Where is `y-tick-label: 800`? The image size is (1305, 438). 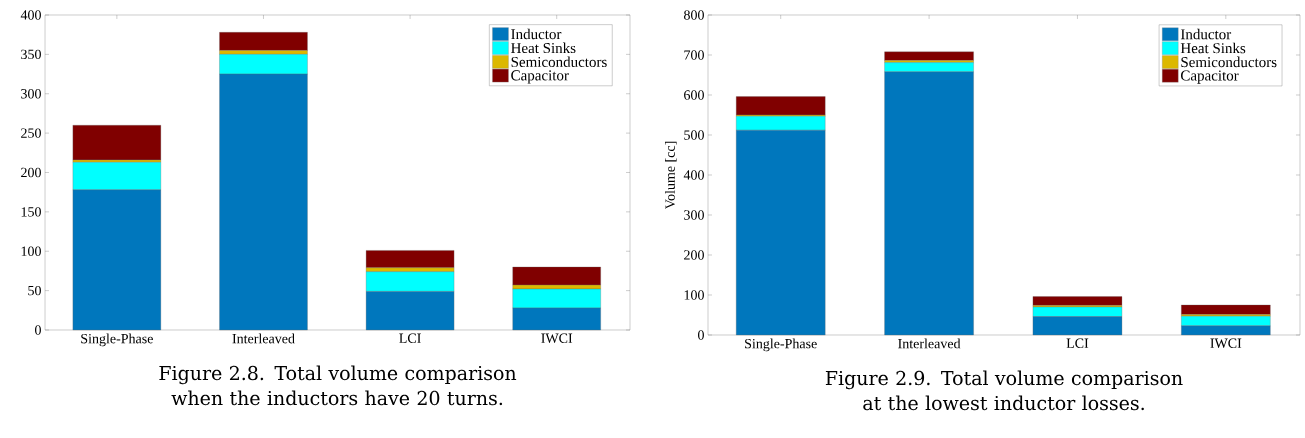
y-tick-label: 800 is located at coordinates (694, 15).